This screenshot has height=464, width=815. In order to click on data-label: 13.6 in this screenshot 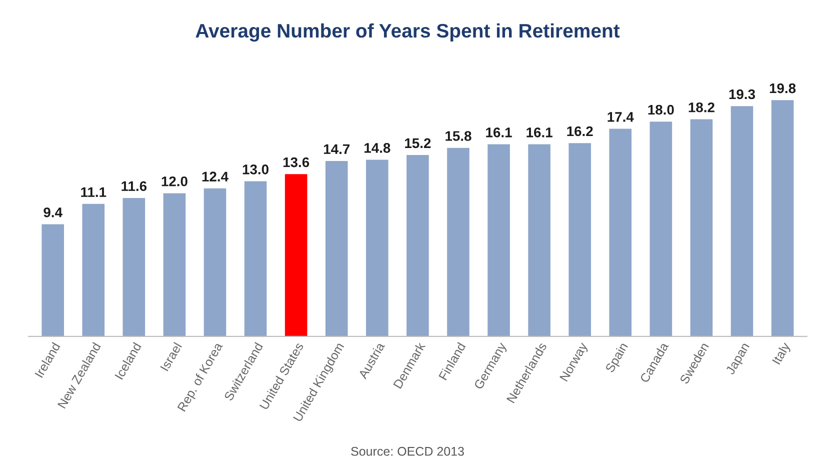, I will do `click(296, 162)`.